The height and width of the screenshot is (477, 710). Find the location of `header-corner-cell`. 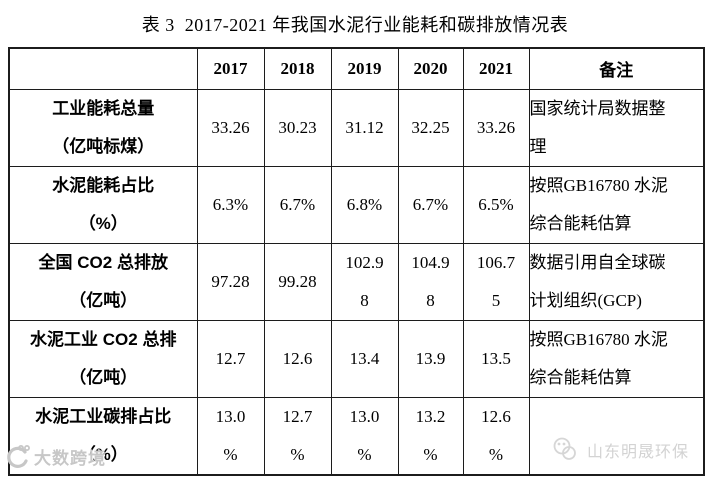

header-corner-cell is located at coordinates (103, 68).